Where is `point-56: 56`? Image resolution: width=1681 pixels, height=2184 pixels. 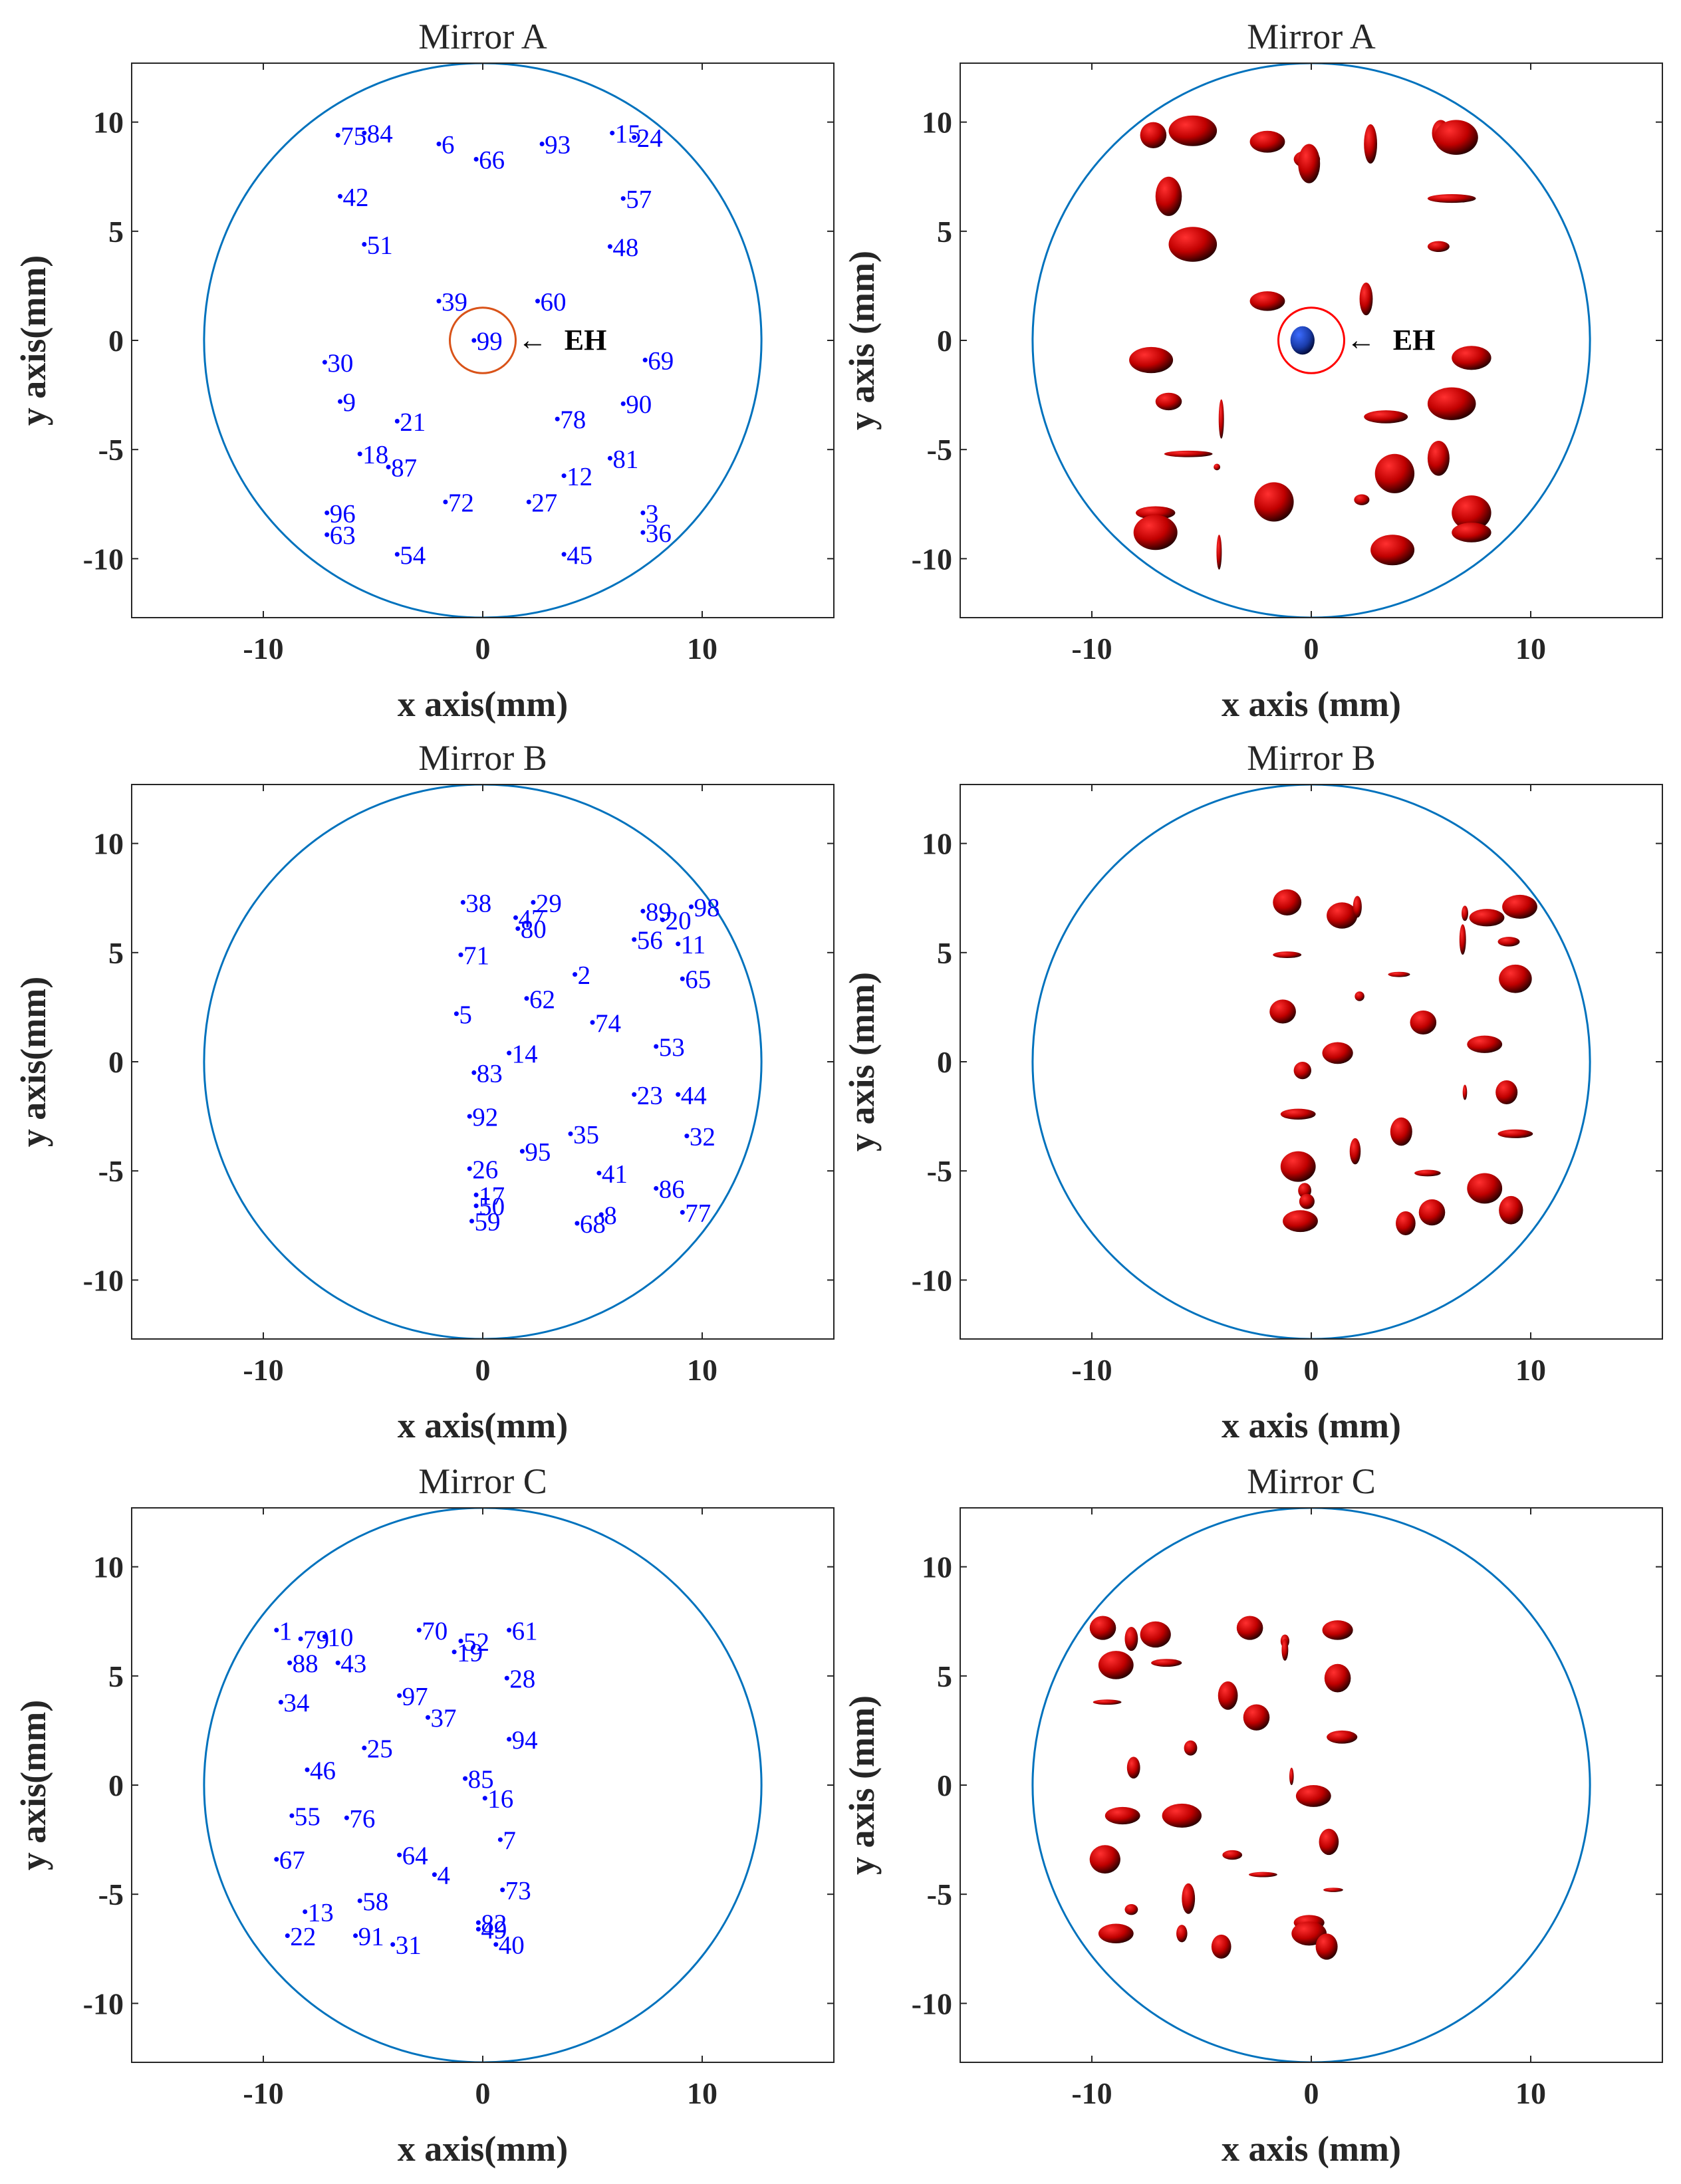
point-56: 56 is located at coordinates (647, 940).